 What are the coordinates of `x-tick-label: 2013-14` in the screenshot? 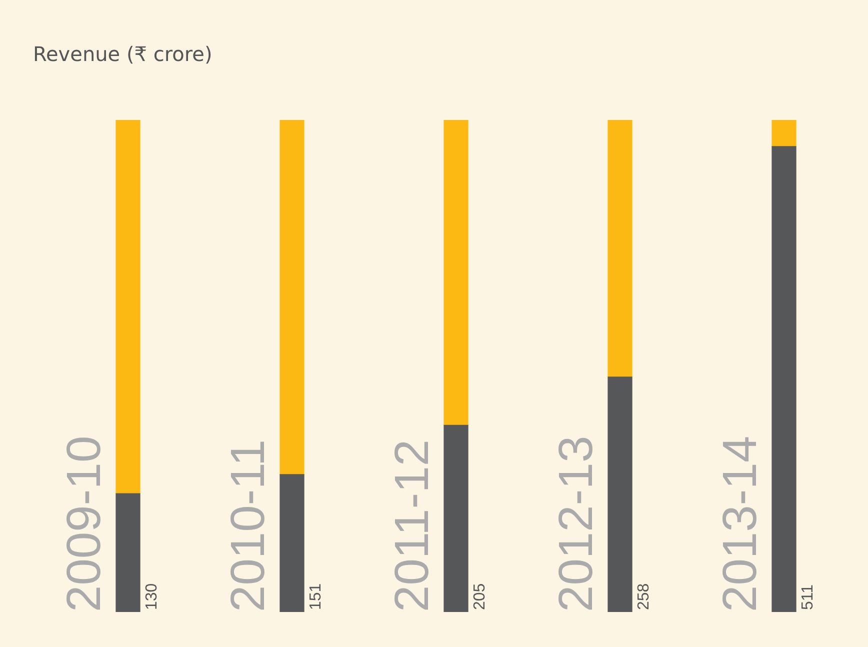 It's located at (740, 524).